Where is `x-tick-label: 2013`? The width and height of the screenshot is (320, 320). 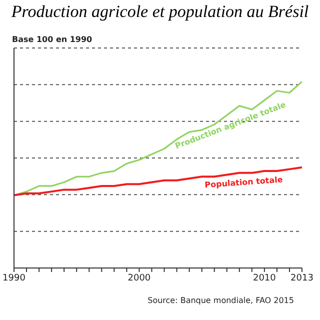 x-tick-label: 2013 is located at coordinates (302, 278).